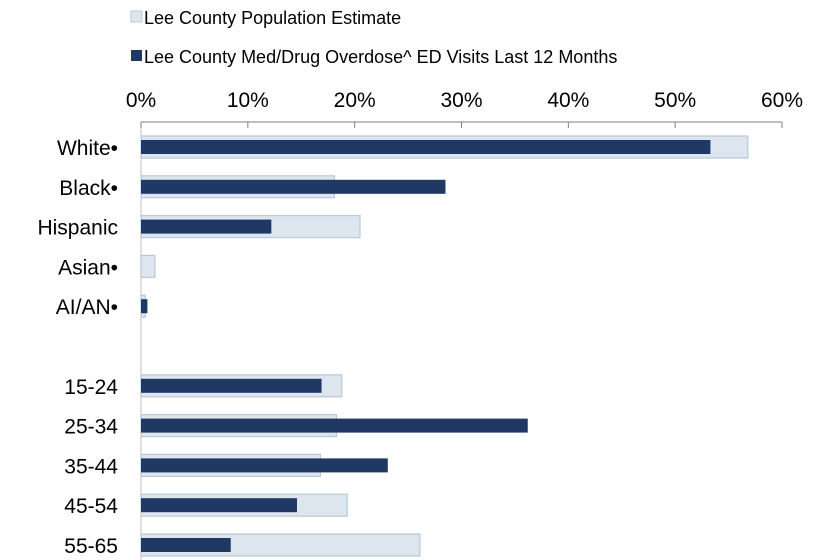 The width and height of the screenshot is (823, 560). Describe the element at coordinates (91, 506) in the screenshot. I see `category-label: 45-54` at that location.